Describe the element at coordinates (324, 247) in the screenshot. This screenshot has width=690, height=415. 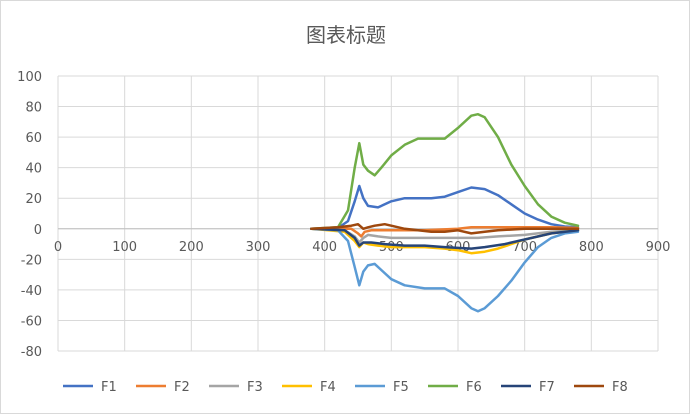
I see `x-tick-label: 400` at that location.